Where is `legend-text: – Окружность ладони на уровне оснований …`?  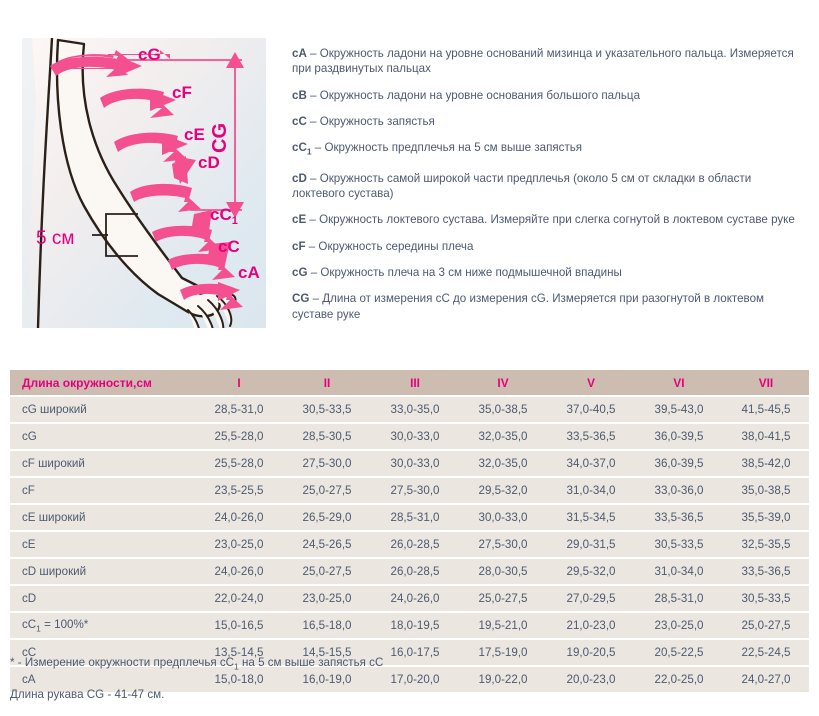
legend-text: – Окружность ладони на уровне оснований … is located at coordinates (543, 61).